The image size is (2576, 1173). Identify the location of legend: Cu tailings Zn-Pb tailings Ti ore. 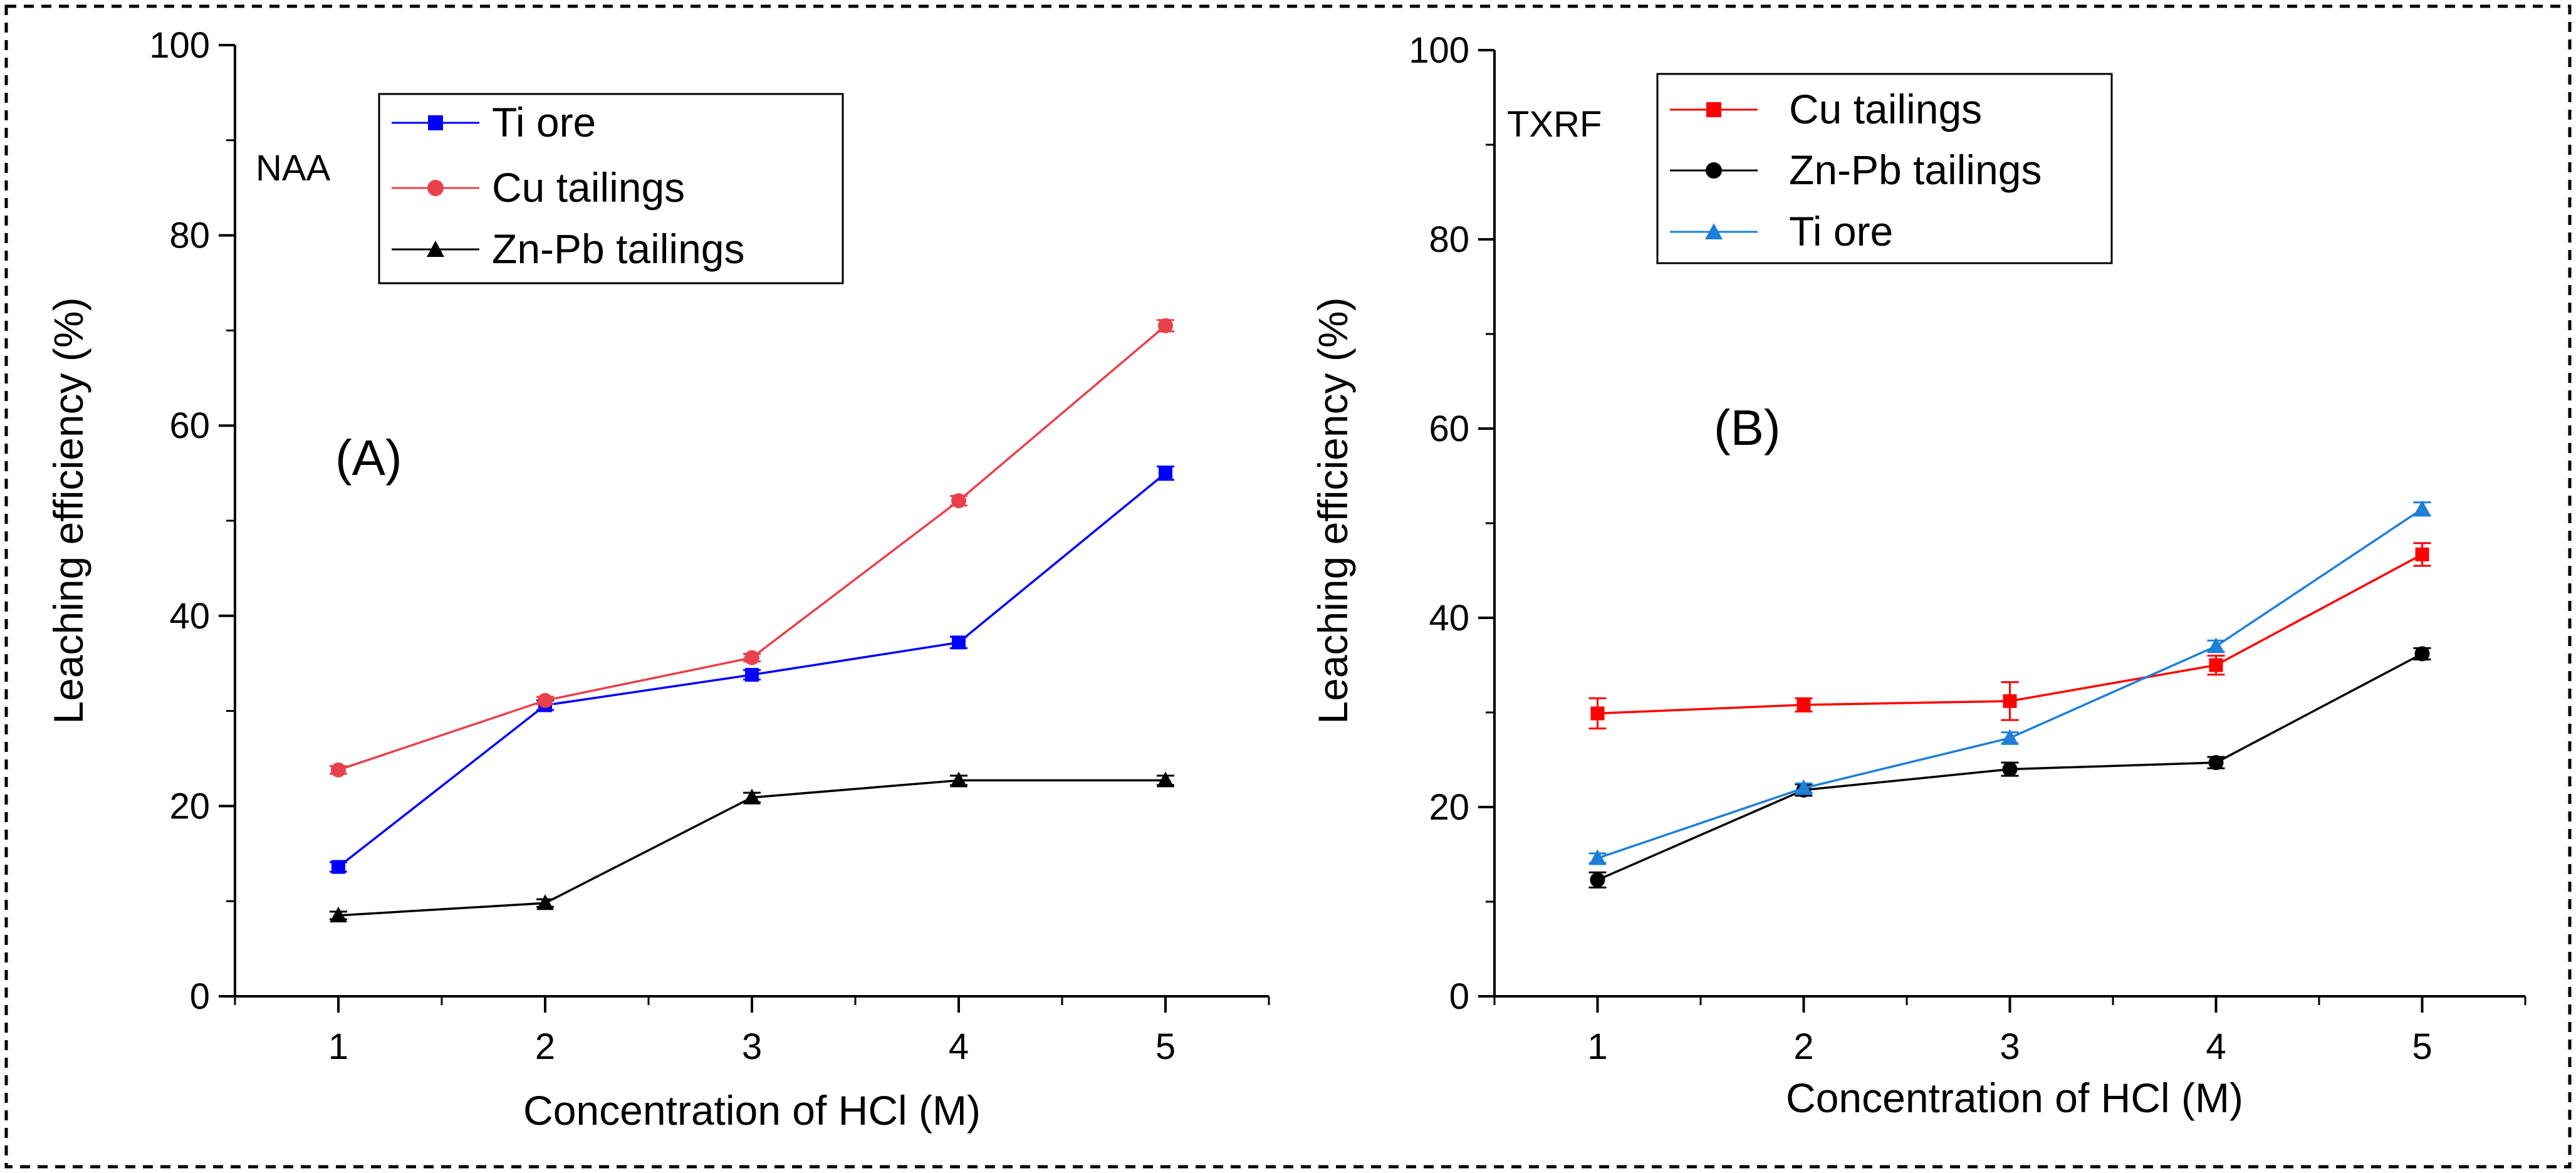
(1884, 168).